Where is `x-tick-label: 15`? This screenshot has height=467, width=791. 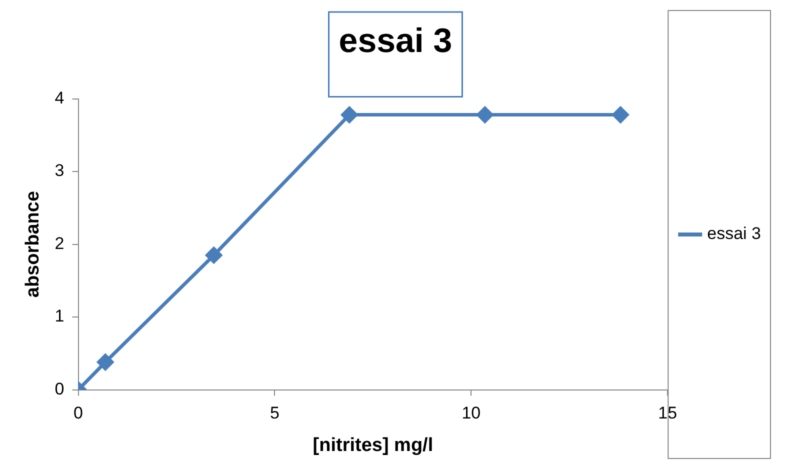
x-tick-label: 15 is located at coordinates (668, 413).